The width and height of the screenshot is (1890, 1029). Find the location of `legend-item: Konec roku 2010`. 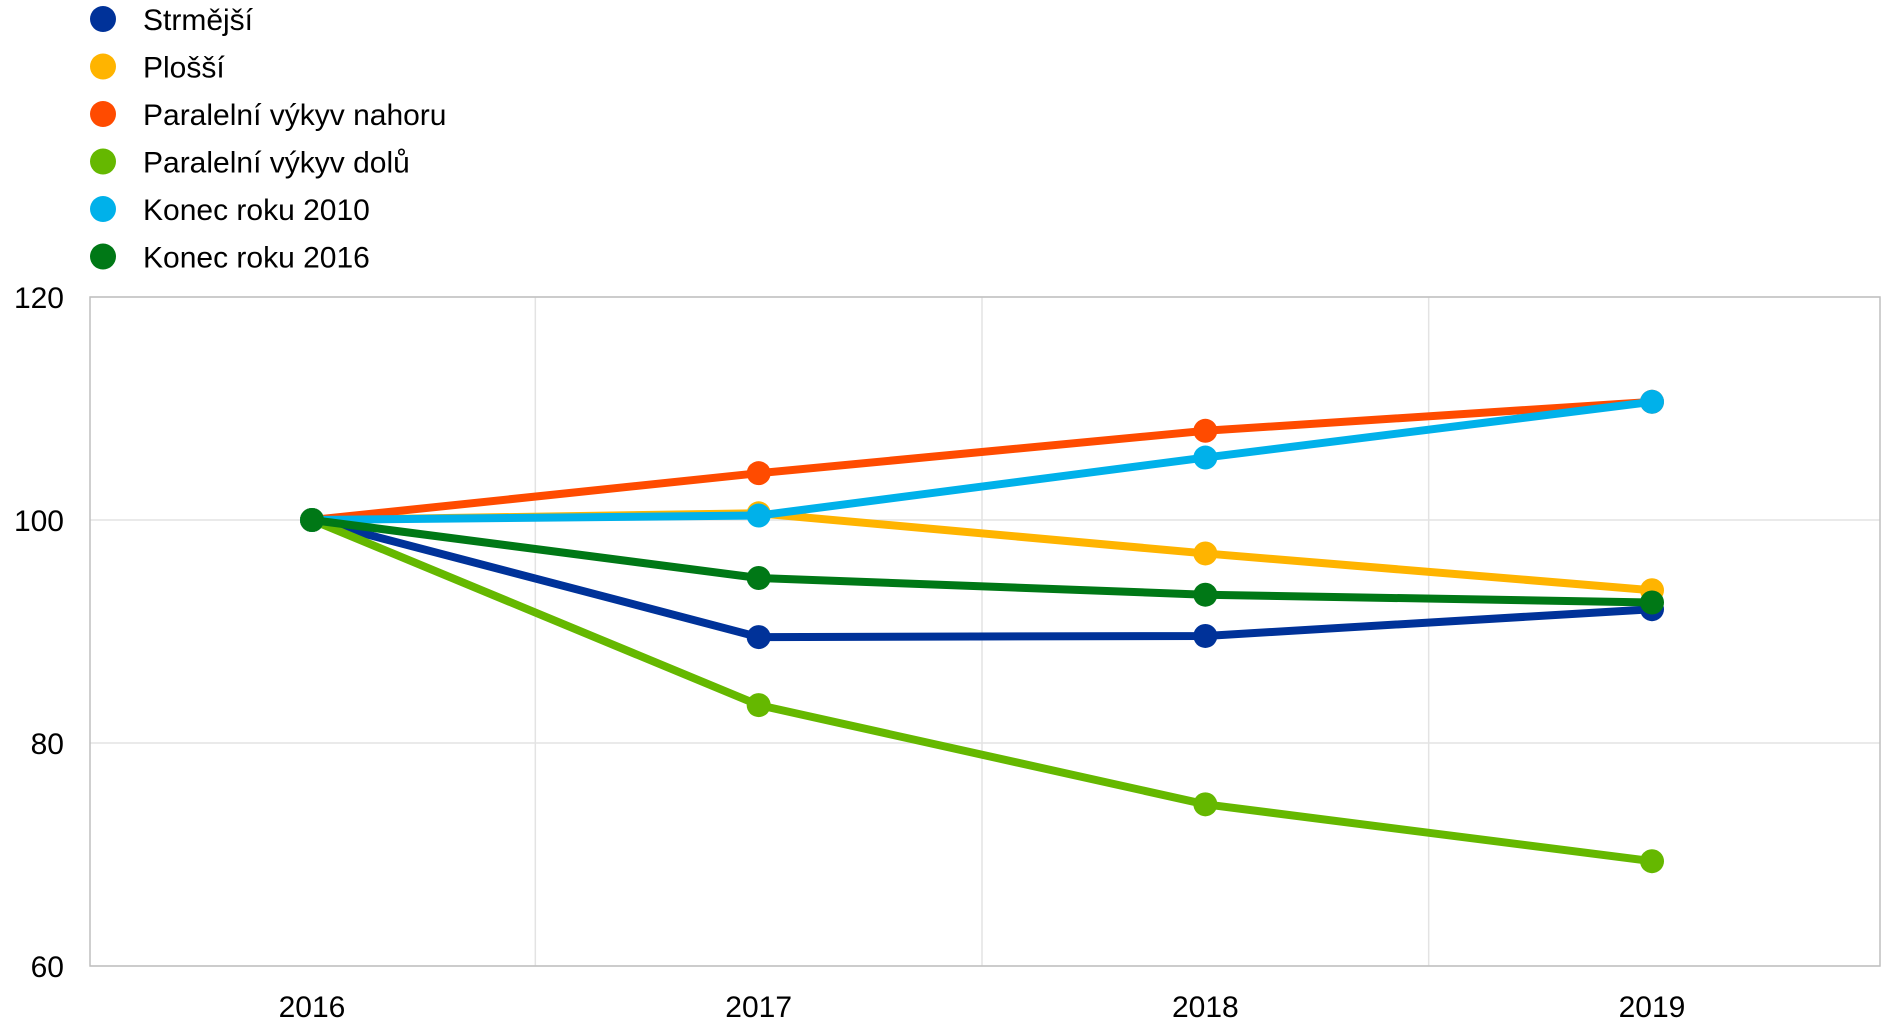

legend-item: Konec roku 2010 is located at coordinates (230, 210).